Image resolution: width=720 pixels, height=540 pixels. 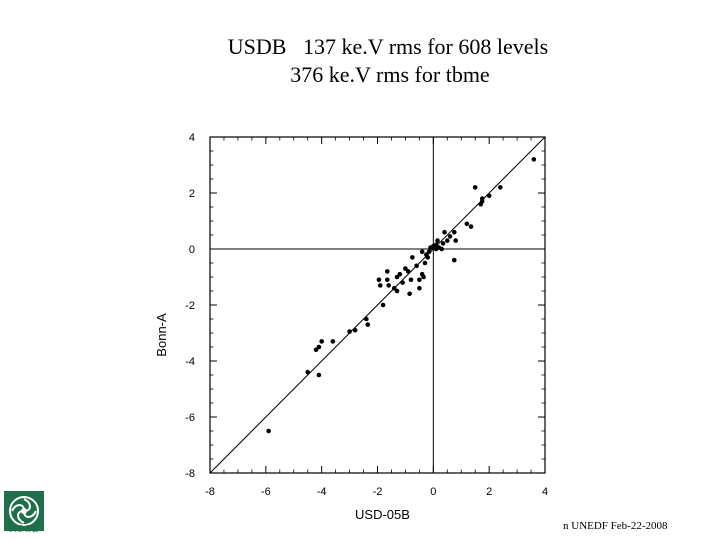 What do you see at coordinates (433, 492) in the screenshot?
I see `x-tick-label: 0` at bounding box center [433, 492].